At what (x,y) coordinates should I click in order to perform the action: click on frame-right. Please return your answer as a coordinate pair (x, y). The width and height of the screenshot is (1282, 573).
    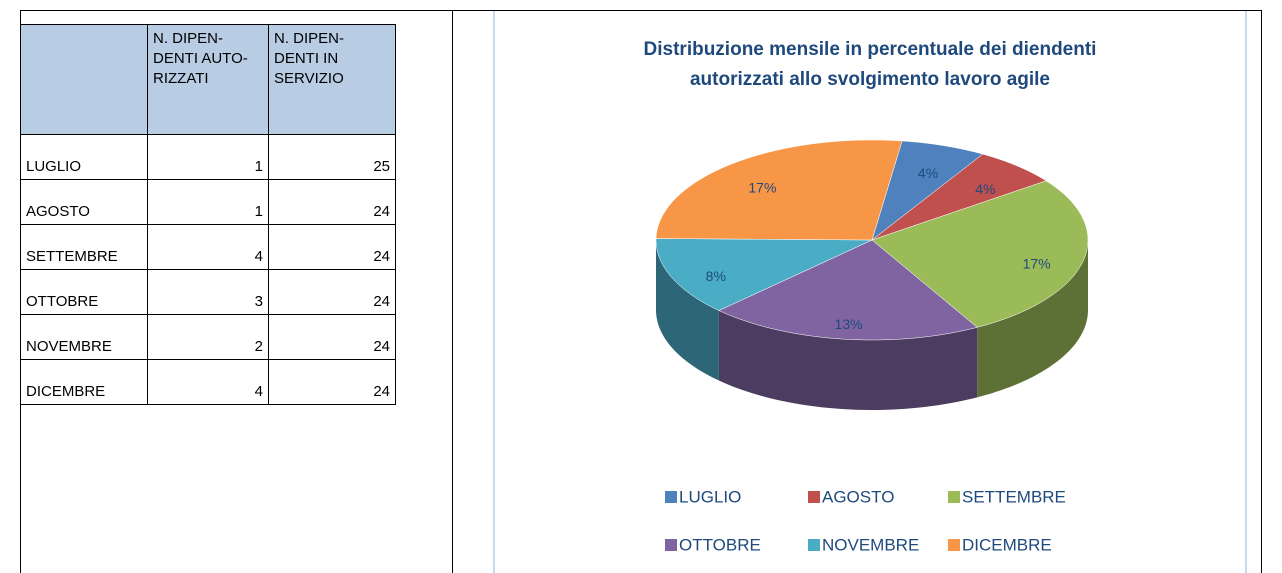
    Looking at the image, I should click on (1261, 291).